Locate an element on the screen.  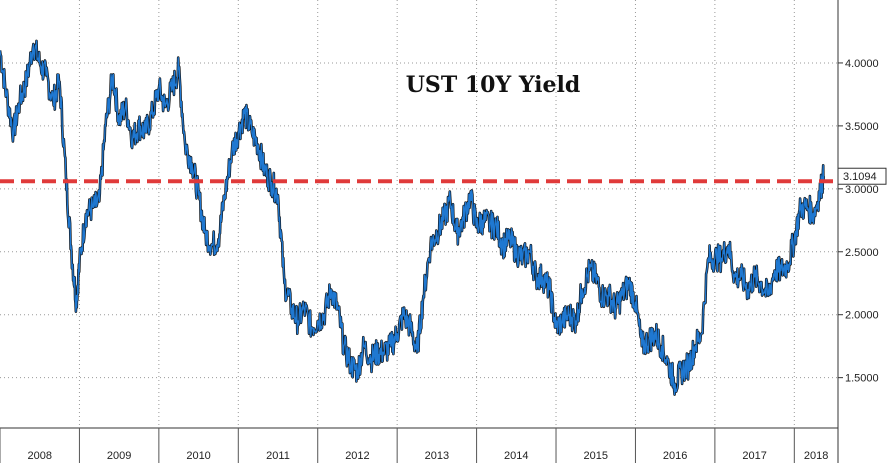
last-value-box is located at coordinates (862, 176).